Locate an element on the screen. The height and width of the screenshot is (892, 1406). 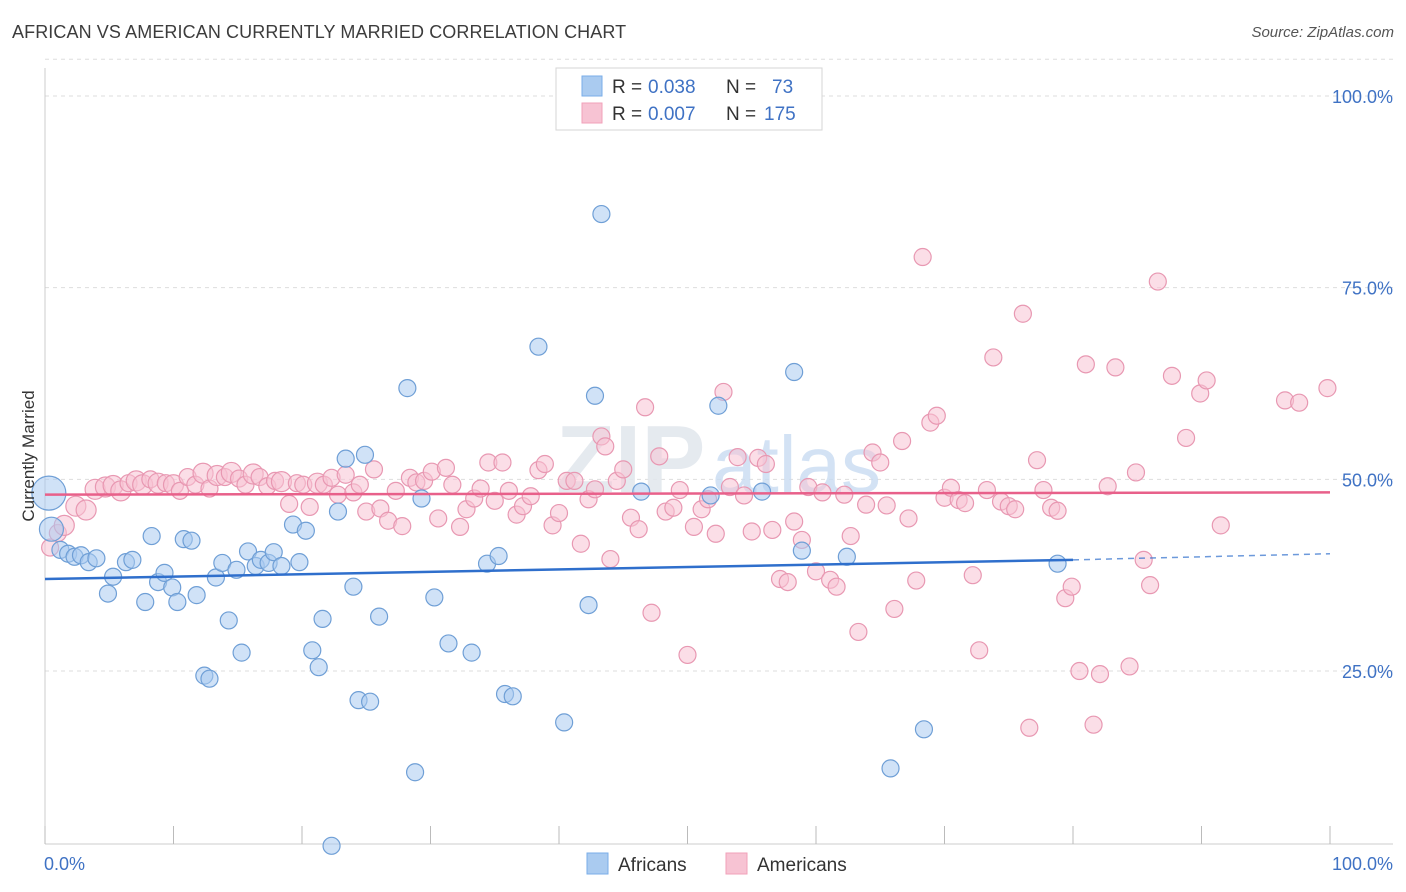
bottom-legend-swatch-africans is located at coordinates (597, 863).